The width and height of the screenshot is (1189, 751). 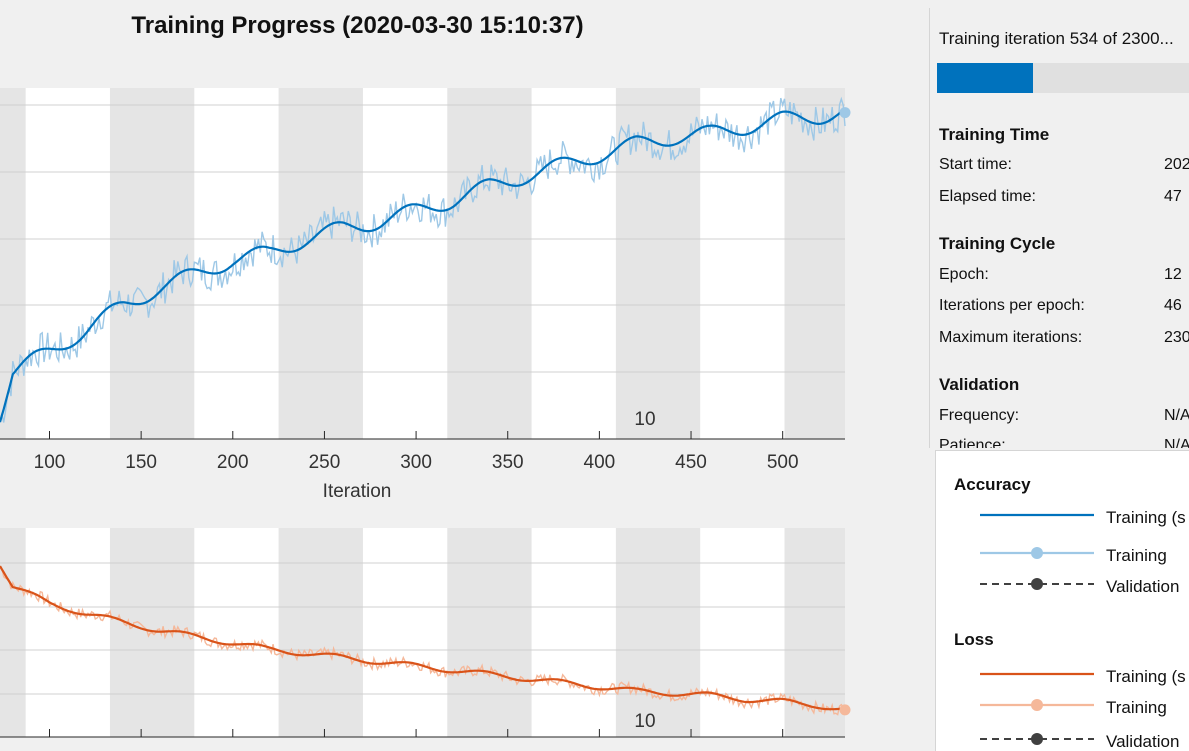 What do you see at coordinates (972, 442) in the screenshot?
I see `patience-label: Patience:` at bounding box center [972, 442].